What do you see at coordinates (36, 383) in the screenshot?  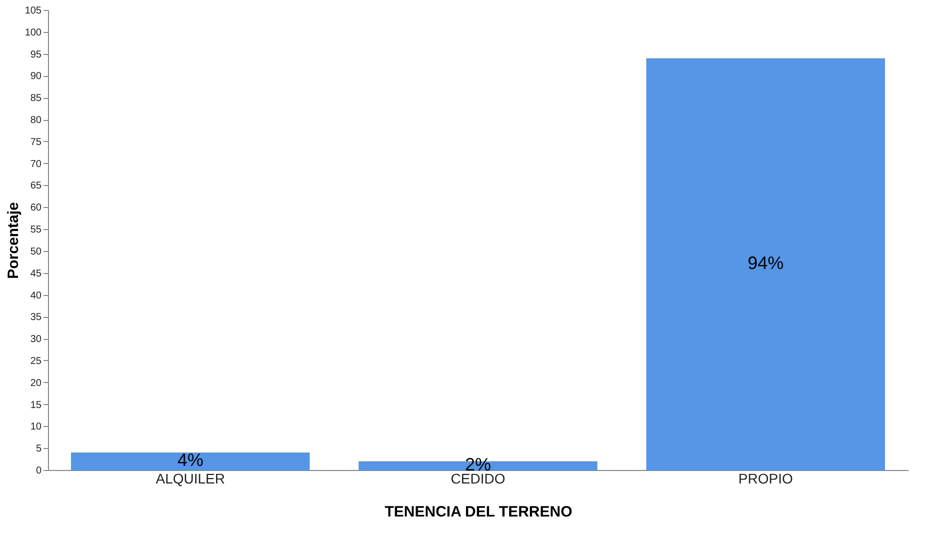 I see `y-tick-label: 20` at bounding box center [36, 383].